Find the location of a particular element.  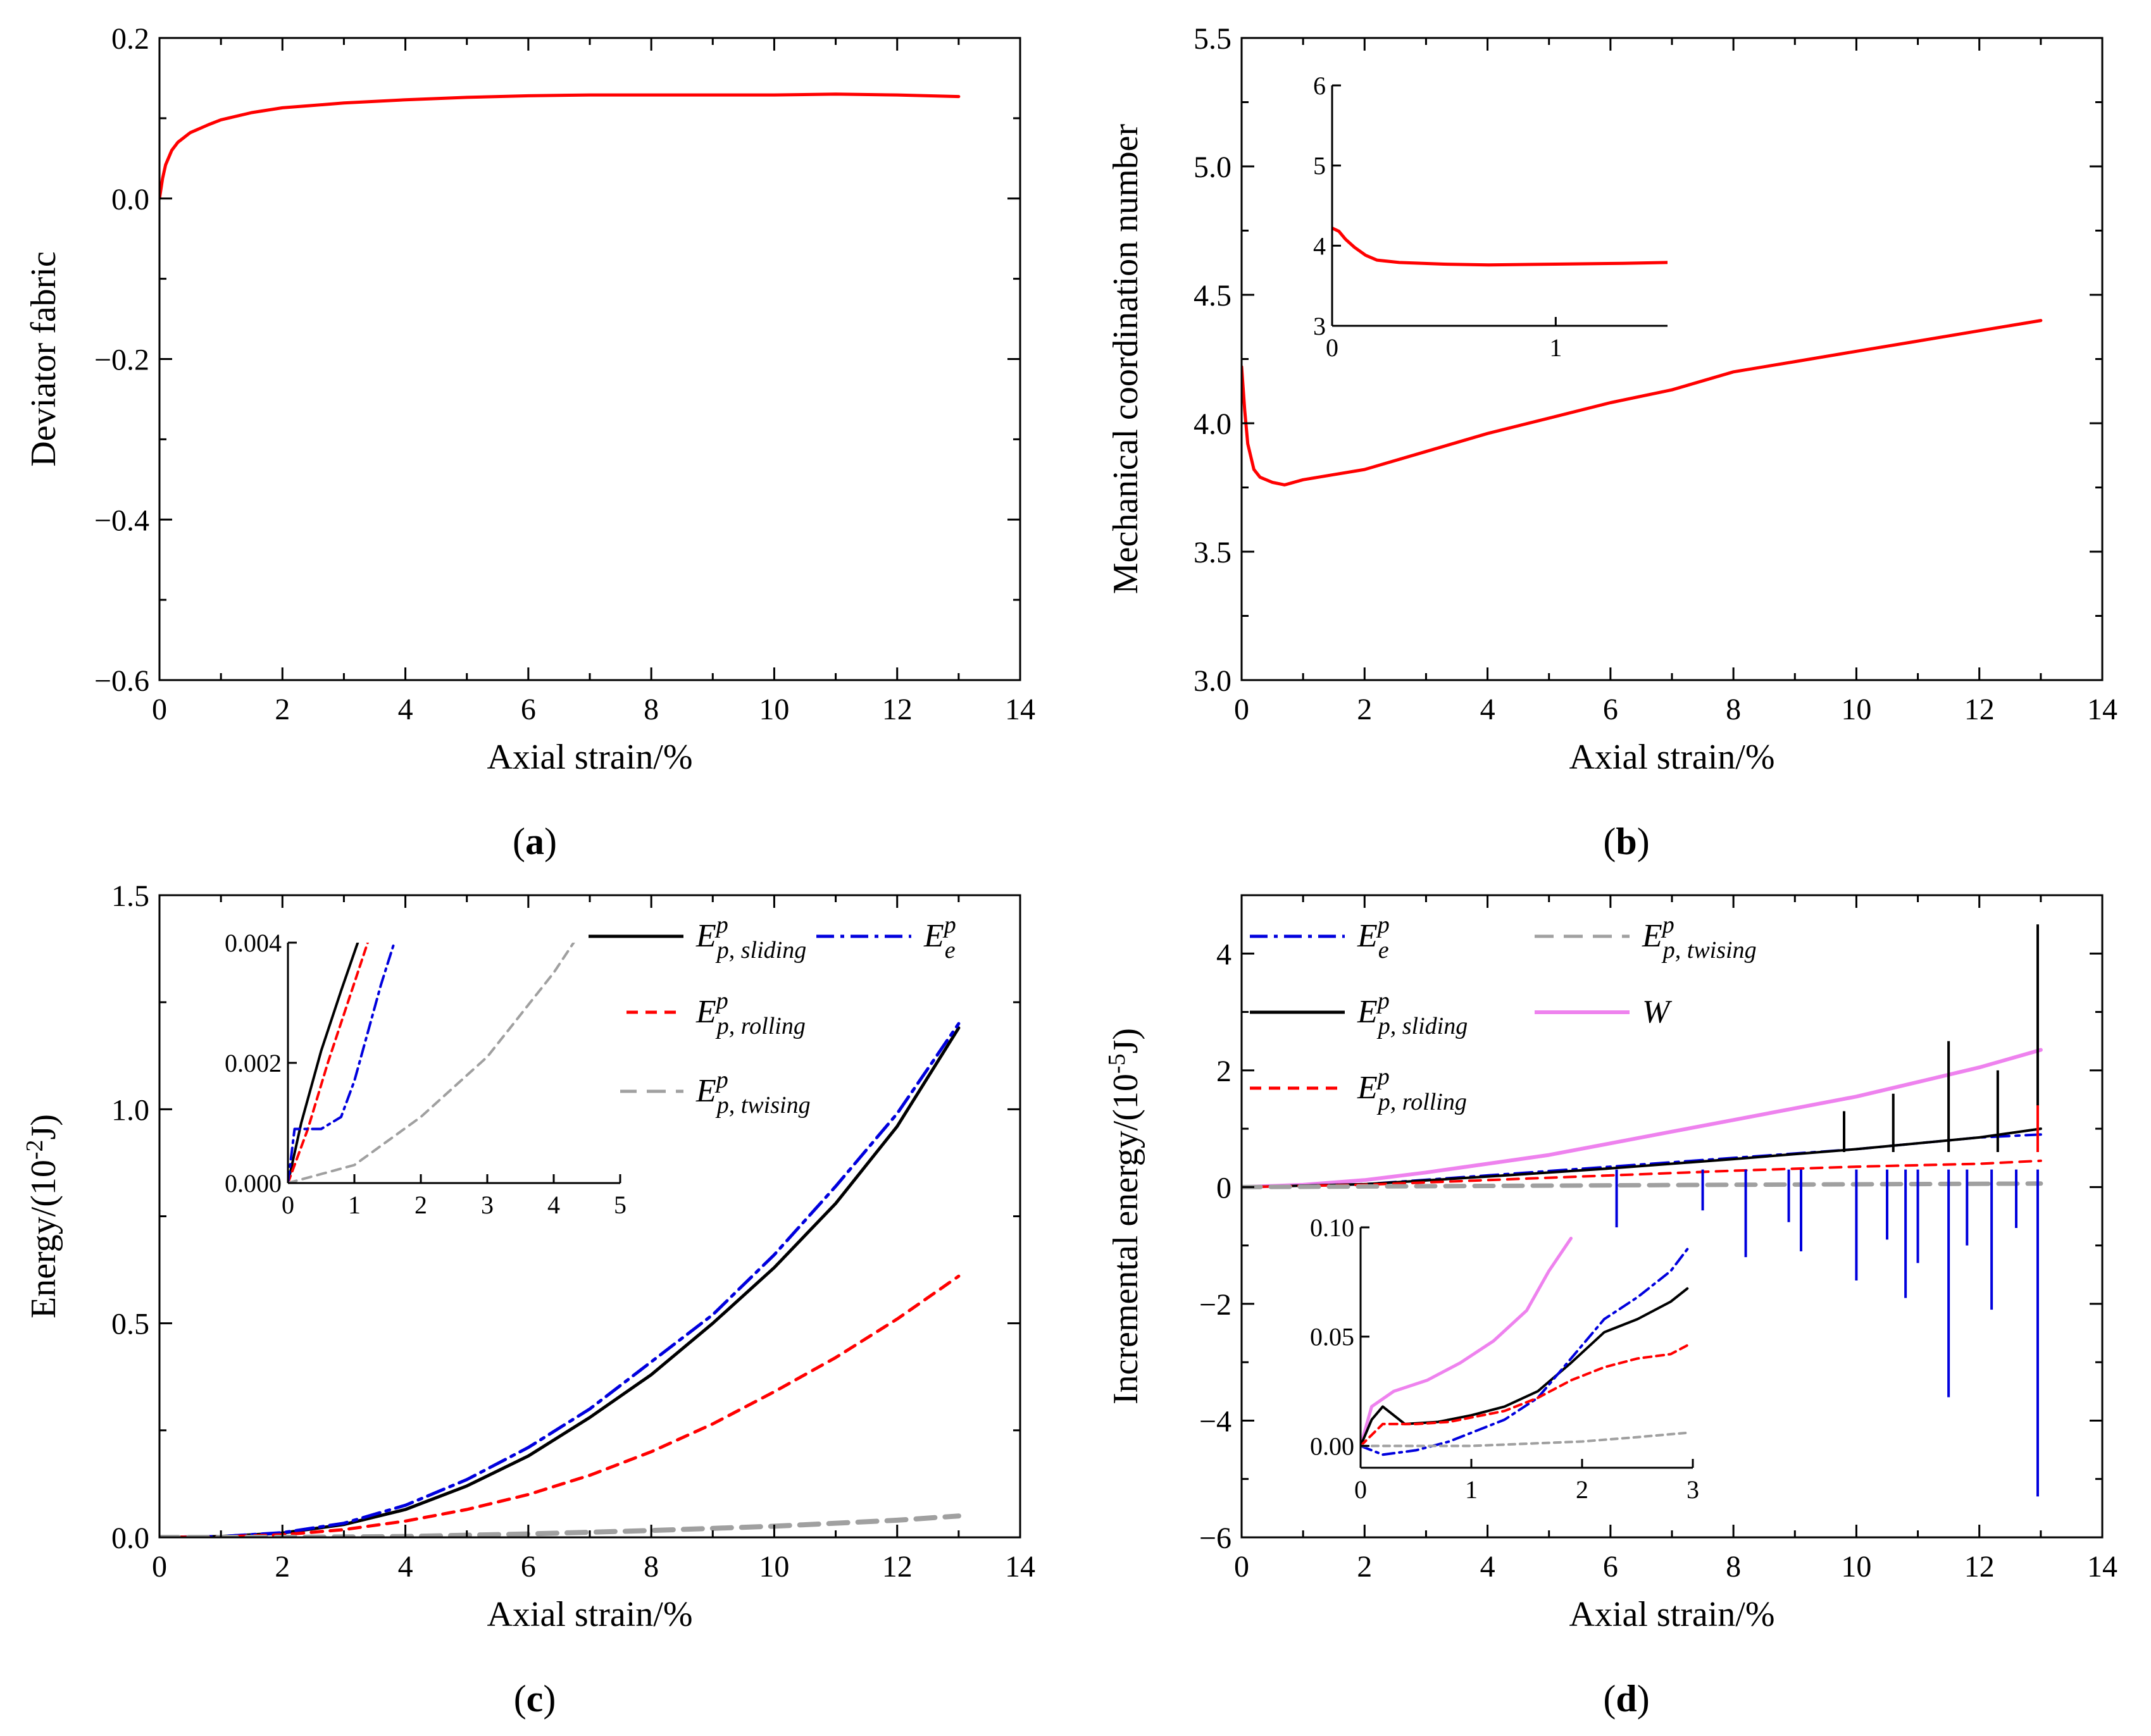

panel-c-inset-xtick-label: 1 is located at coordinates (354, 1205).